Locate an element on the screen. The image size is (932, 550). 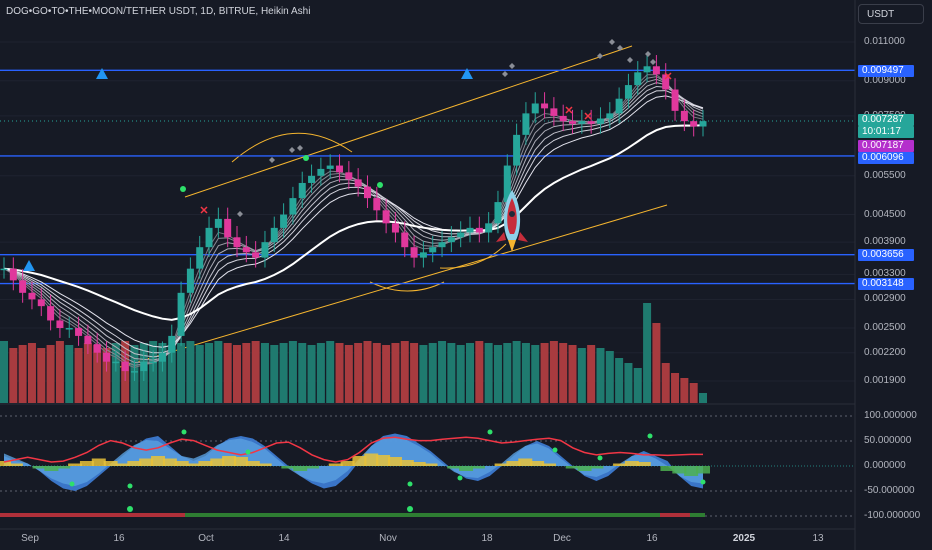
price-tick-label: 0.003900 is located at coordinates (885, 242).